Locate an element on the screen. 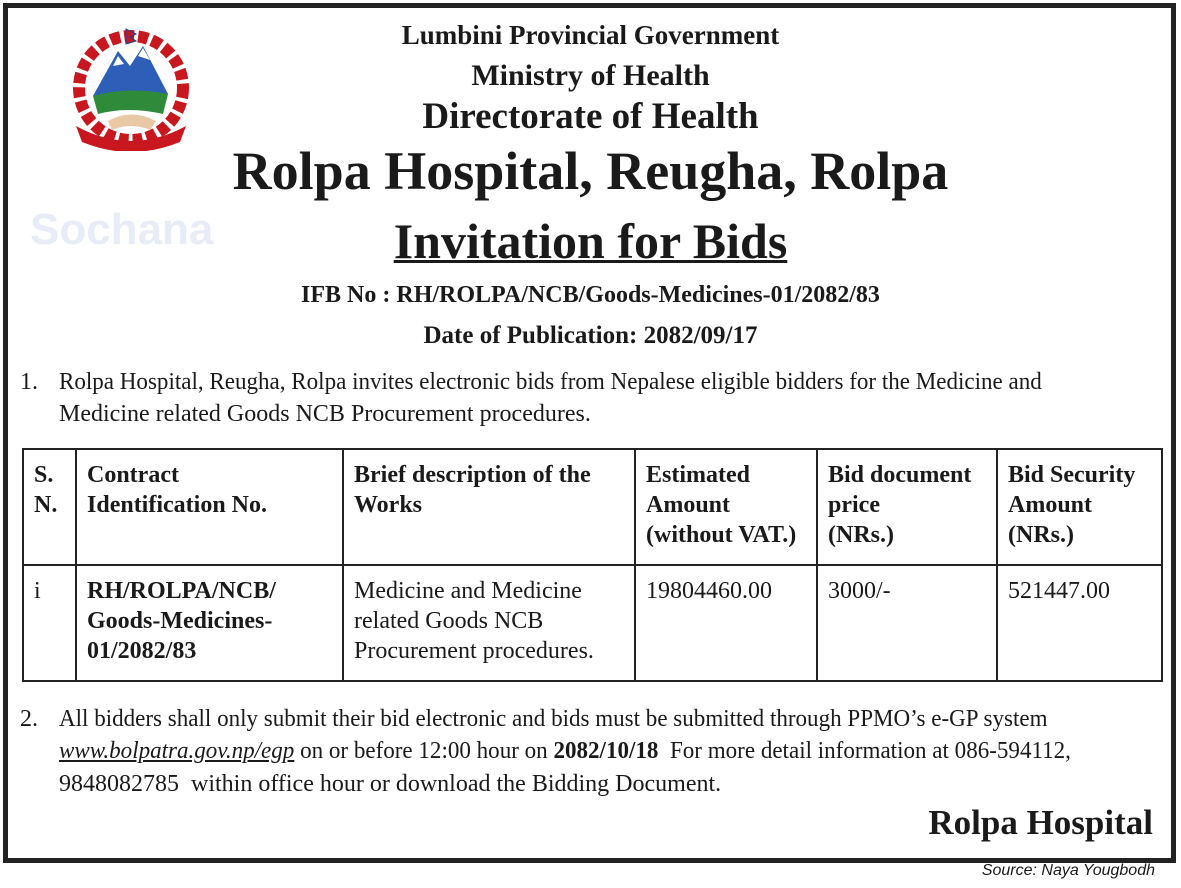 Image resolution: width=1181 pixels, height=888 pixels. cell-sn: i is located at coordinates (49, 623).